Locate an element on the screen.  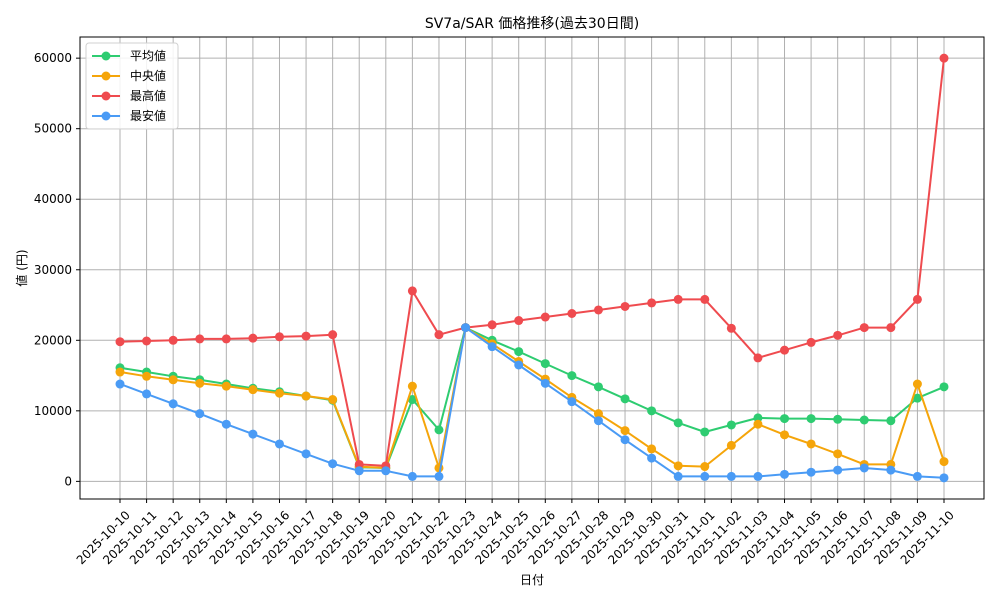
y-axis-label: 値 (円) is located at coordinates (21, 267).